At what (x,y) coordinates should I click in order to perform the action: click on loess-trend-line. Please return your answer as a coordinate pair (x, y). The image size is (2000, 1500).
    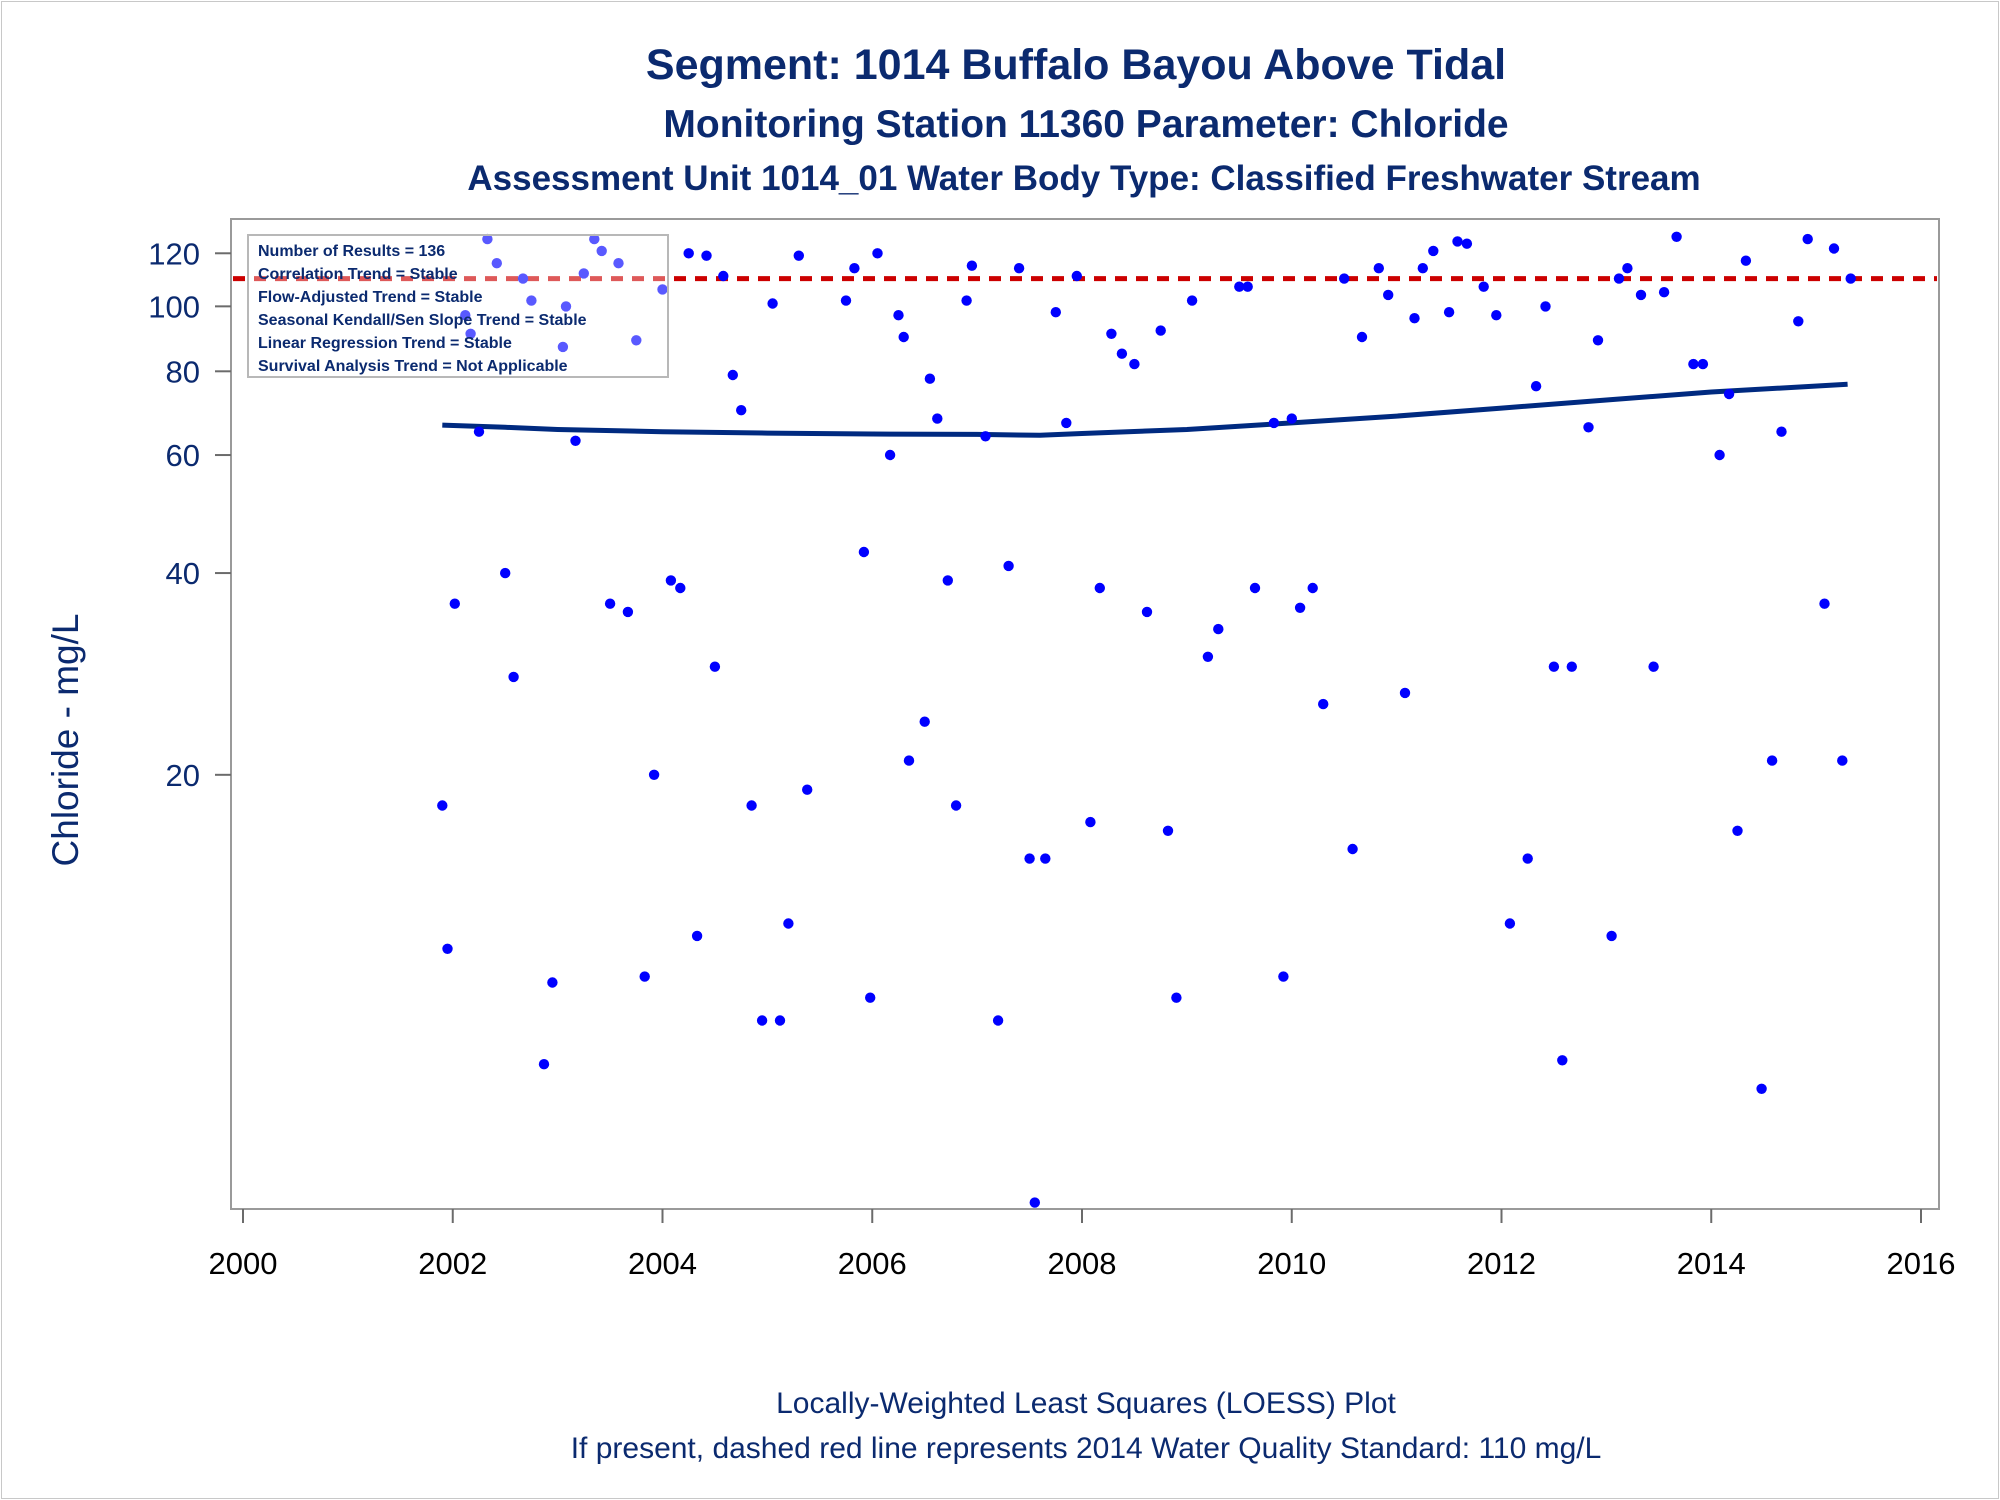
    Looking at the image, I should click on (1145, 409).